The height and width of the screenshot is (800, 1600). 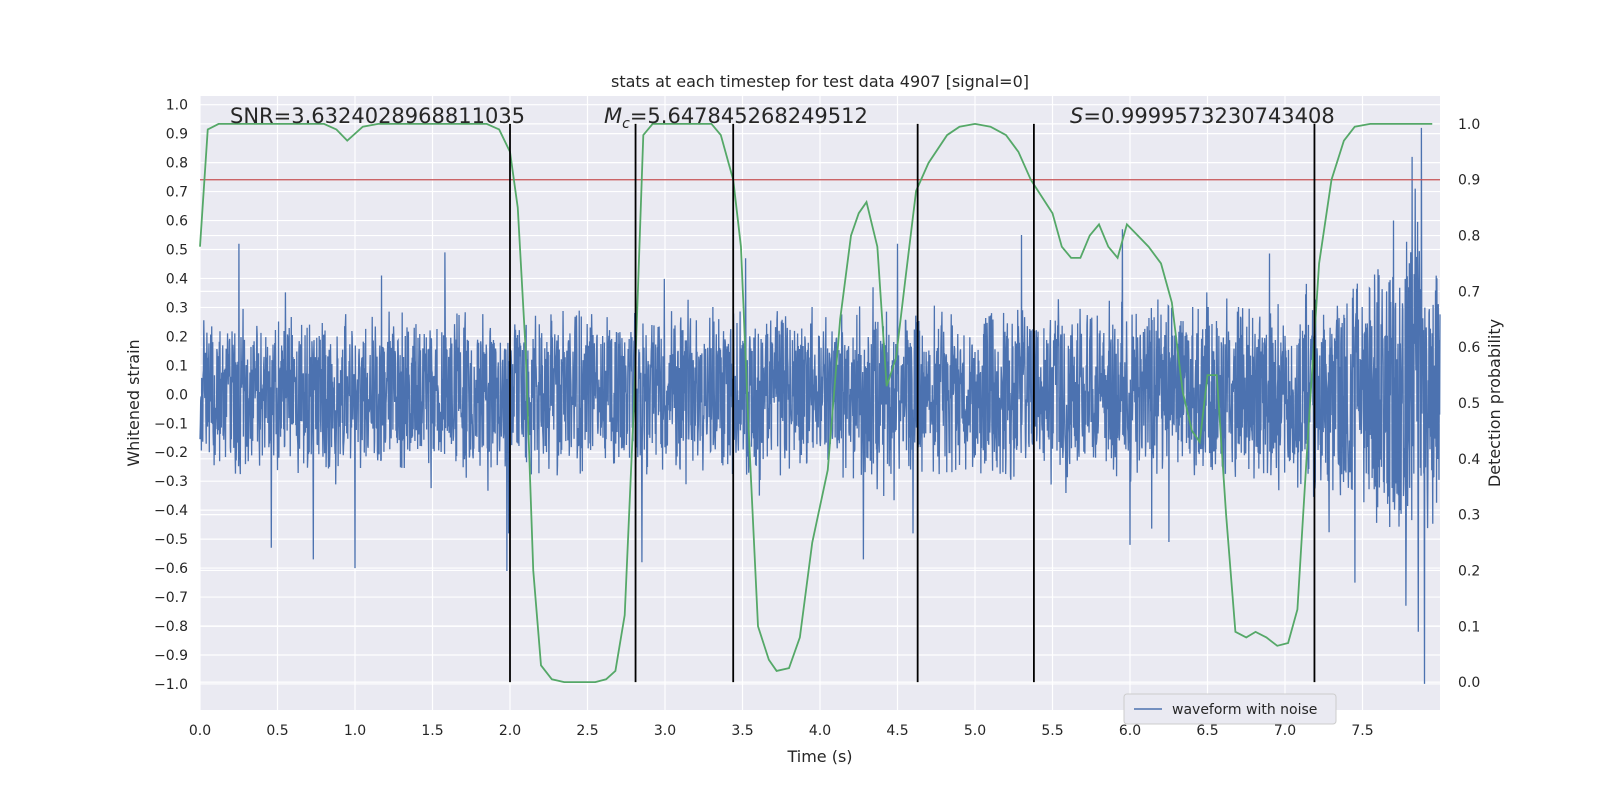 What do you see at coordinates (177, 164) in the screenshot?
I see `y-tick-label: 0.8` at bounding box center [177, 164].